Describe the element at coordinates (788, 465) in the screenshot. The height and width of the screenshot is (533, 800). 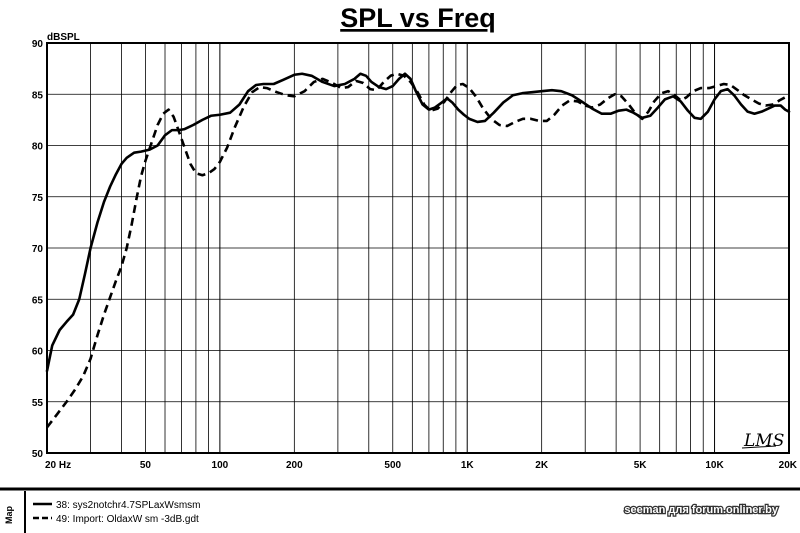
I see `x-tick-label: 20K` at that location.